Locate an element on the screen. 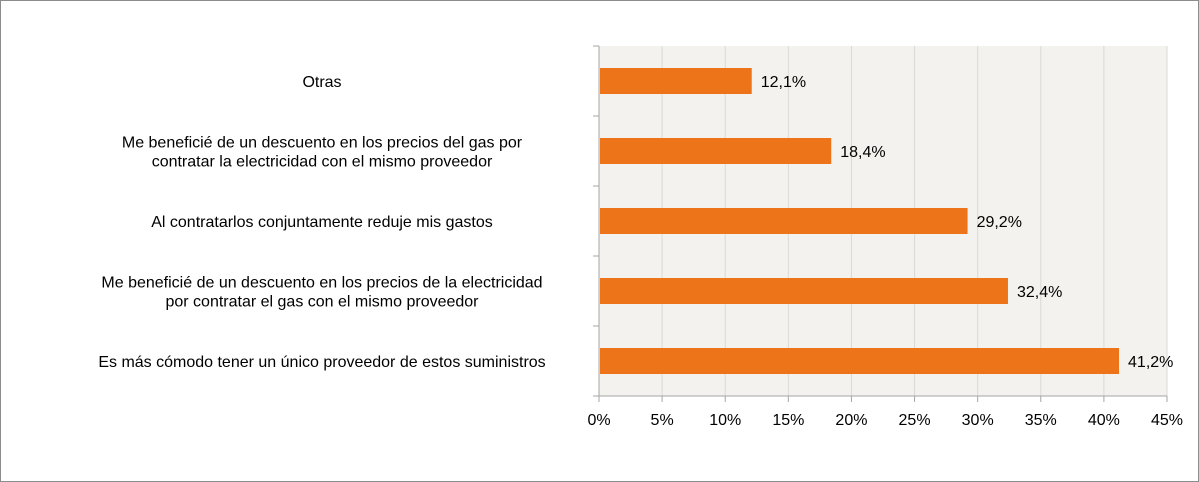 Image resolution: width=1199 pixels, height=482 pixels. x-tick-label-5: 5% is located at coordinates (662, 420).